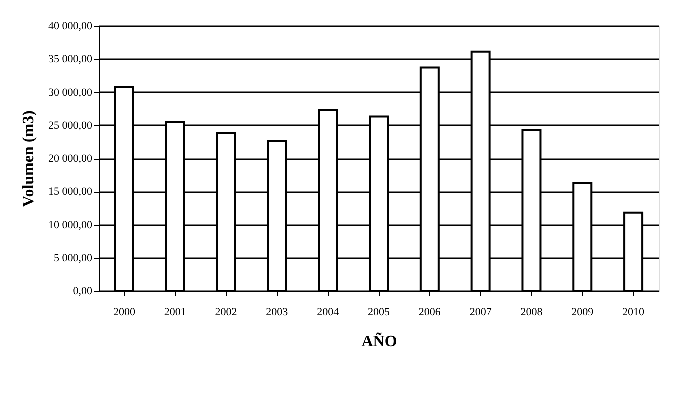  Describe the element at coordinates (226, 312) in the screenshot. I see `x-tick-label: 2002` at that location.